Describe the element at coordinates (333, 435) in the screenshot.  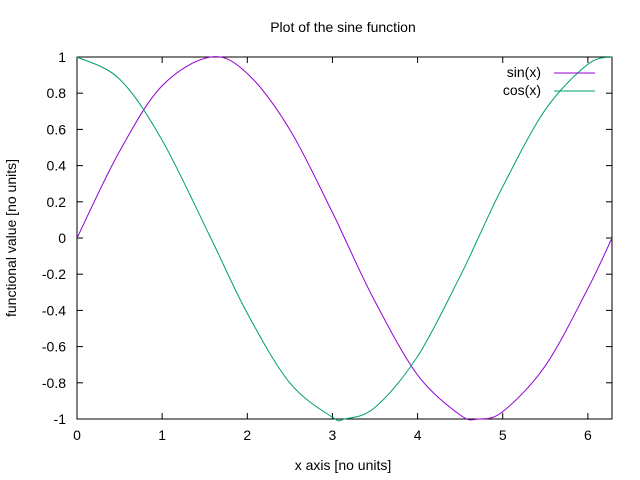
I see `x-tick-label: 3` at that location.